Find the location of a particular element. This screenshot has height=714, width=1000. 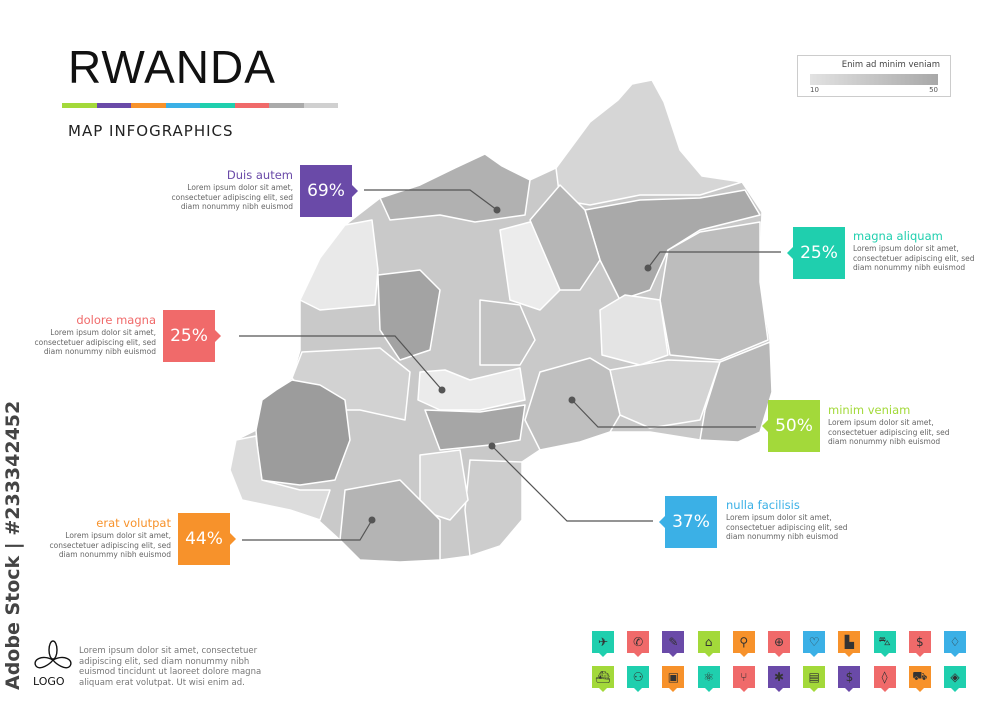

callout-heading: dolore magna is located at coordinates (116, 320).